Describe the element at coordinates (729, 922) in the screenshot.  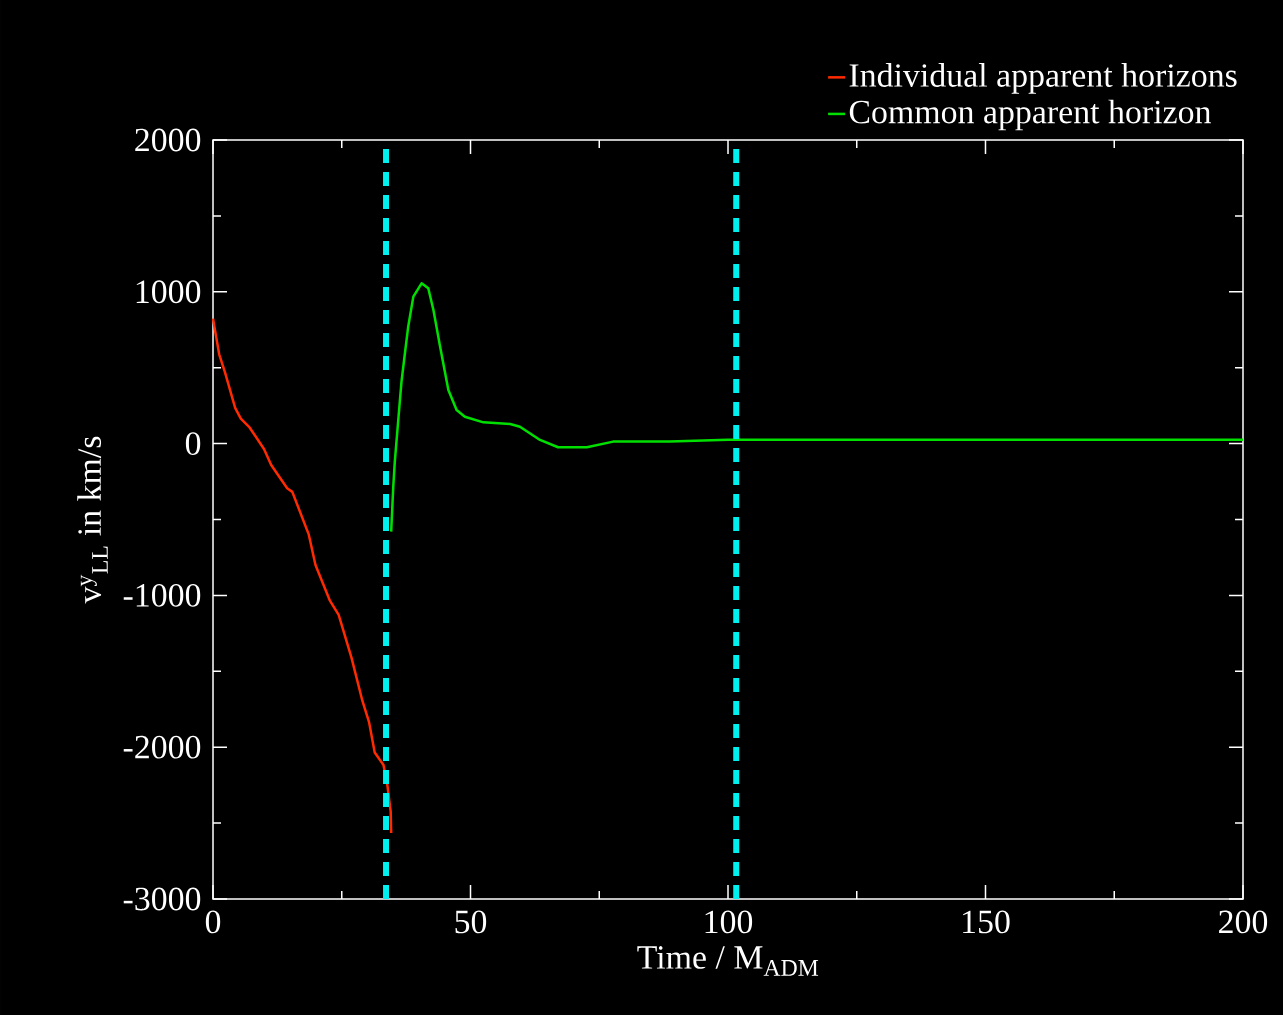
I see `x-tick-label: 100` at that location.